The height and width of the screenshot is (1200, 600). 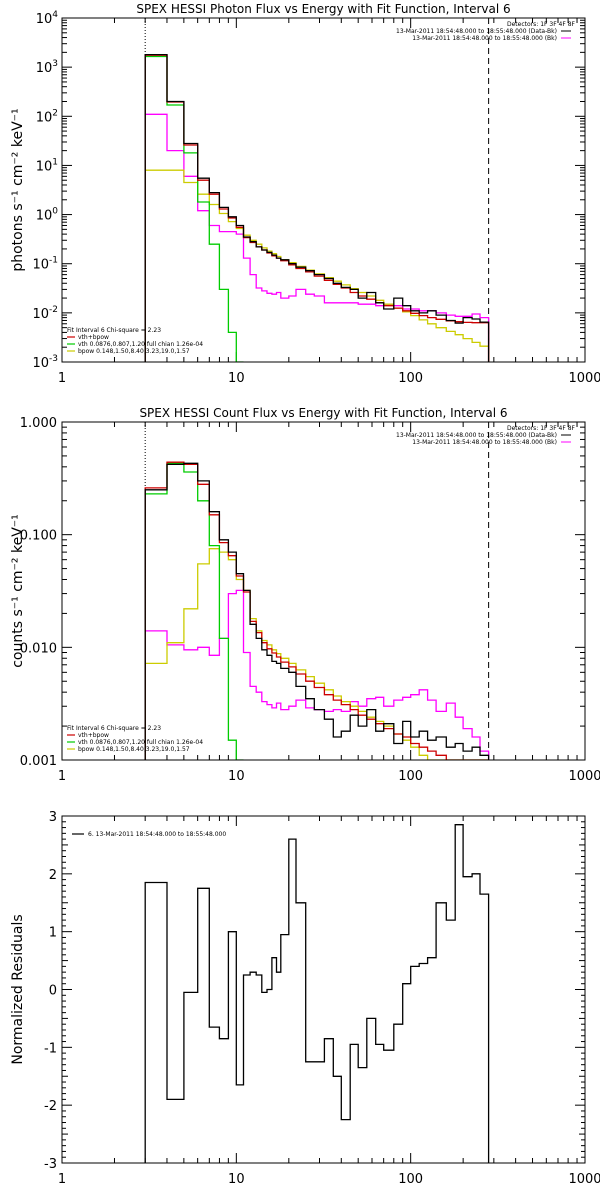 I want to click on y-tick-label: -3, so click(x=50, y=1164).